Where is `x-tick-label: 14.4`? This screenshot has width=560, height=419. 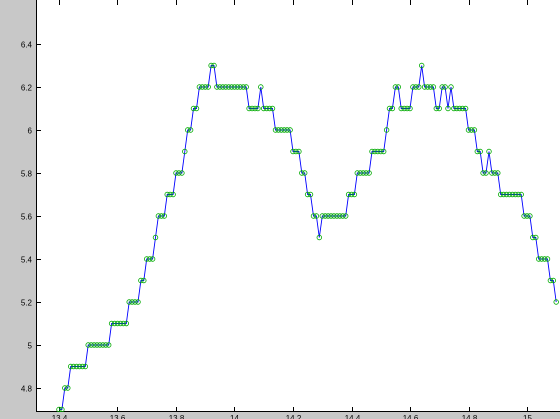
x-tick-label: 14.4 is located at coordinates (353, 416).